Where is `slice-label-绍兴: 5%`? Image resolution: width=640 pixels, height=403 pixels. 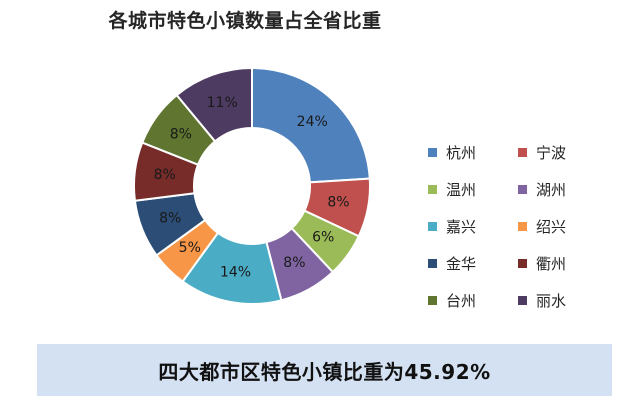 slice-label-绍兴: 5% is located at coordinates (190, 248).